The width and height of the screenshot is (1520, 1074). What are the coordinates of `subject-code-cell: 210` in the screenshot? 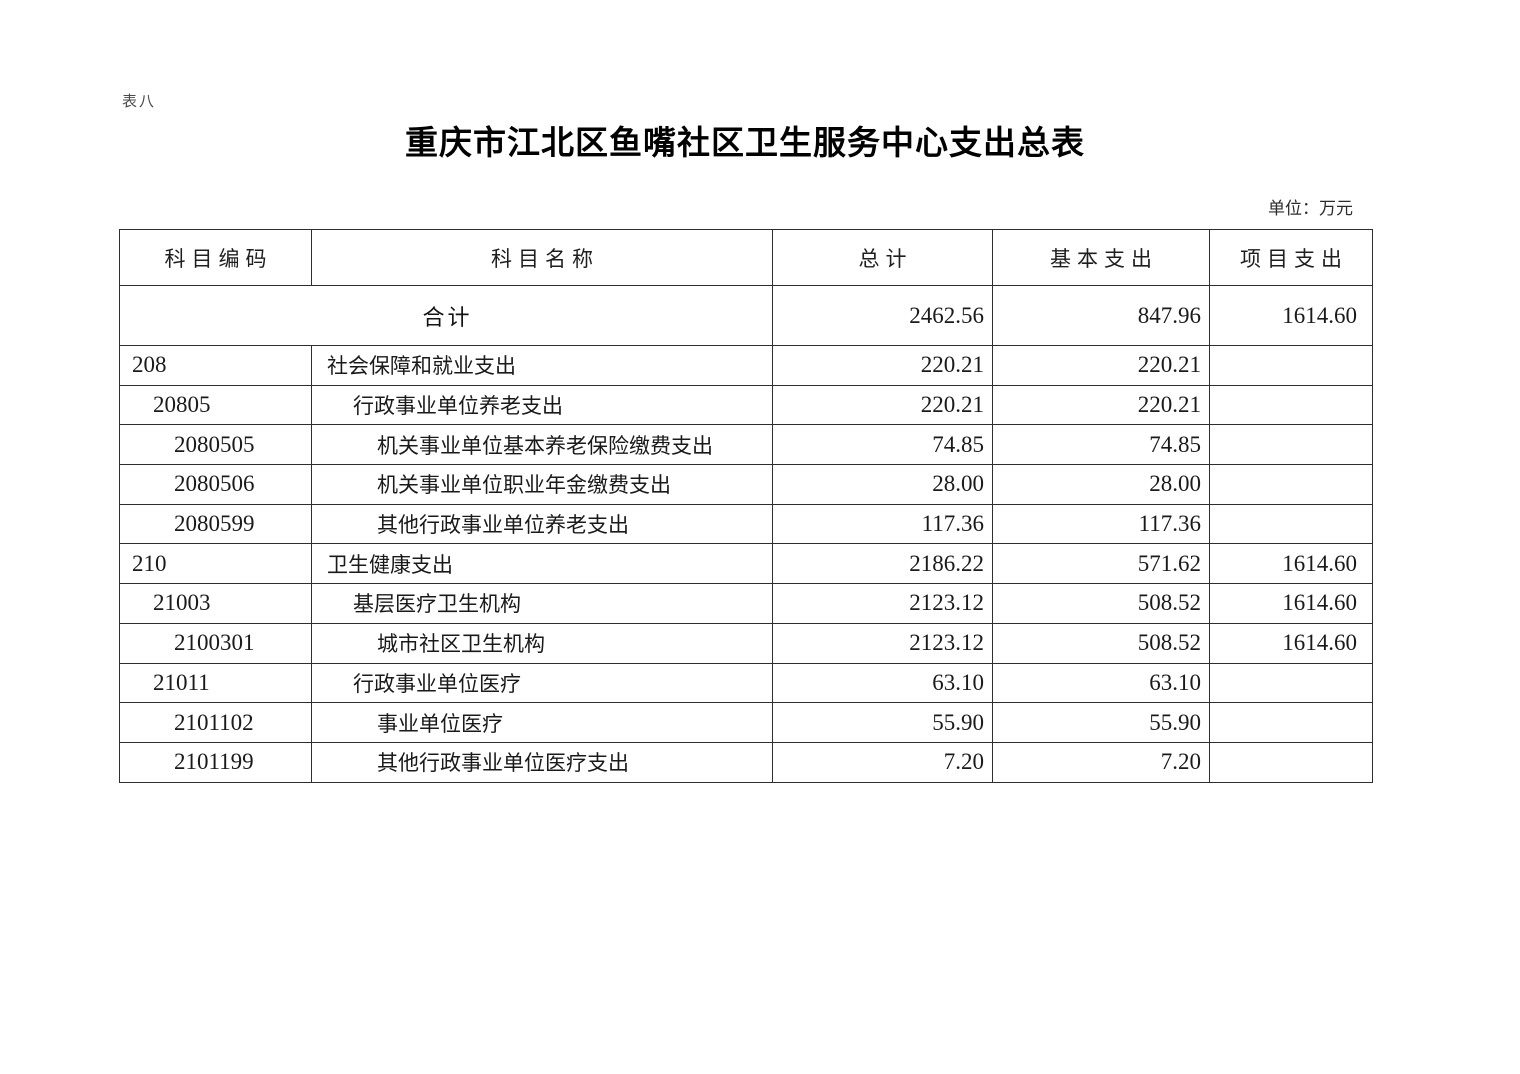 It's located at (215, 564).